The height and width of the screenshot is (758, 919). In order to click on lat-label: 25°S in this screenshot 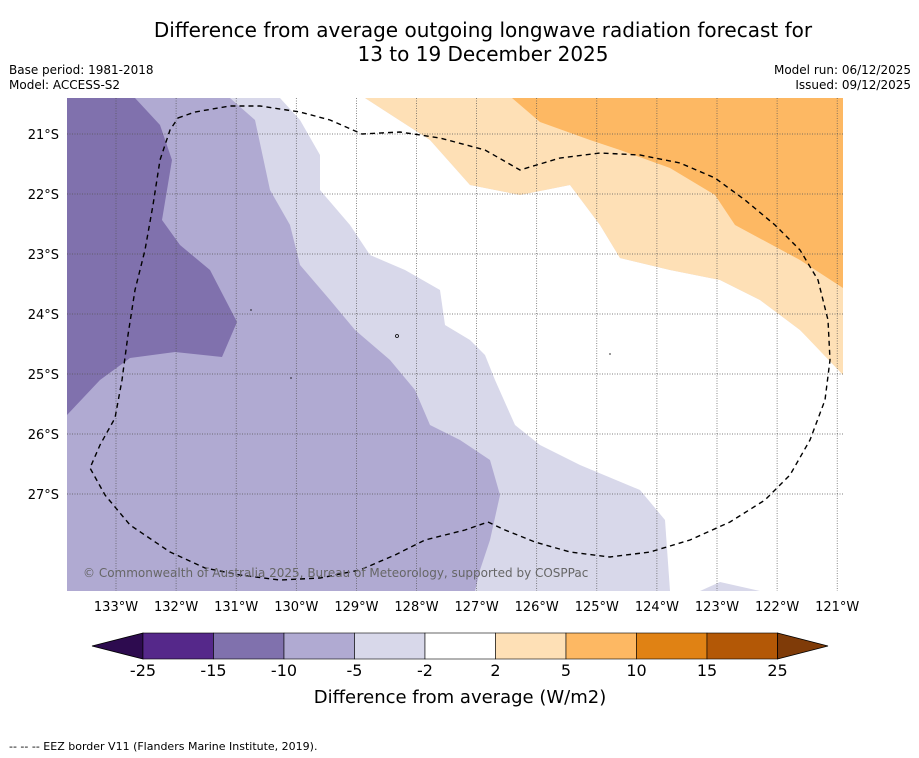, I will do `click(43, 375)`.